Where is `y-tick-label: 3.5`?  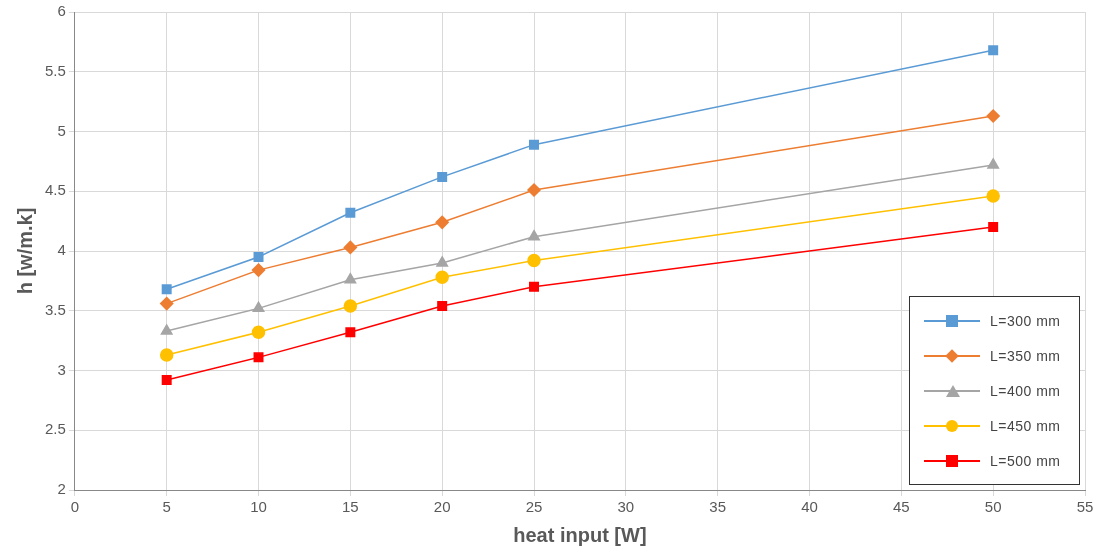
y-tick-label: 3.5 is located at coordinates (55, 309).